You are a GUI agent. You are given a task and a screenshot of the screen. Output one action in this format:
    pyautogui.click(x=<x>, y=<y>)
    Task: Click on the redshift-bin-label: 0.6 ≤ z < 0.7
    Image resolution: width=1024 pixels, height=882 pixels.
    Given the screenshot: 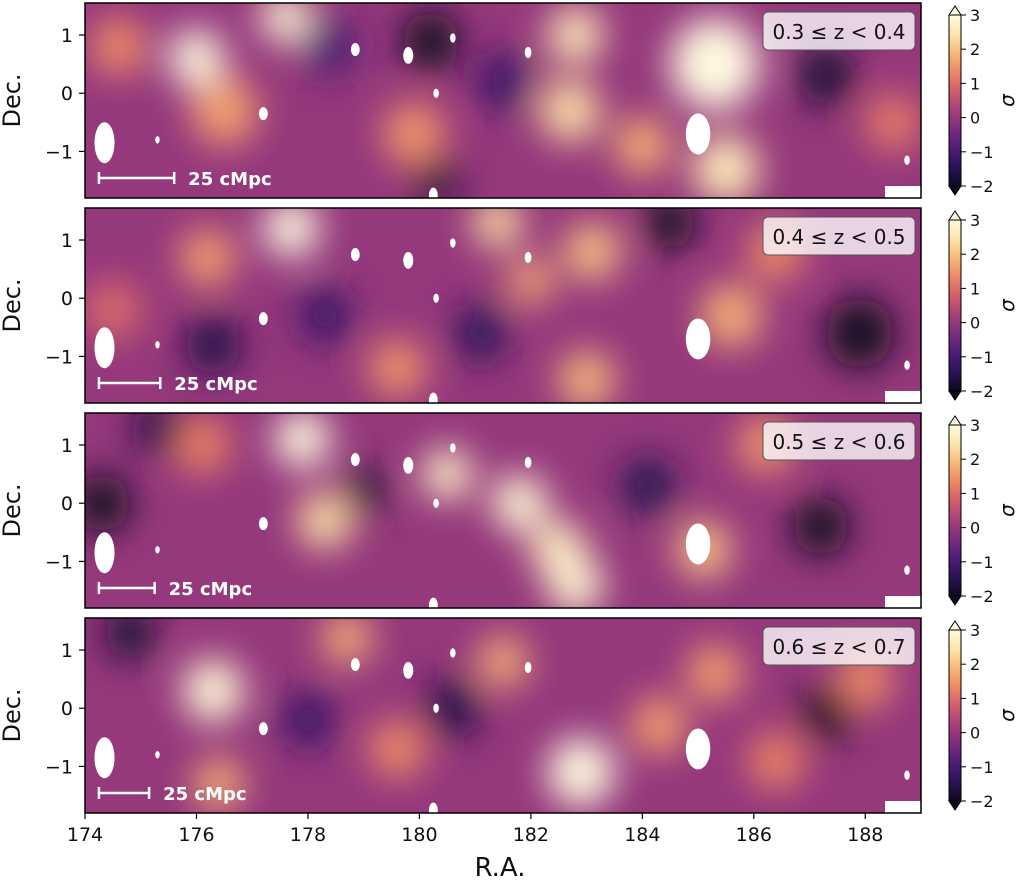 What is the action you would take?
    pyautogui.click(x=838, y=647)
    